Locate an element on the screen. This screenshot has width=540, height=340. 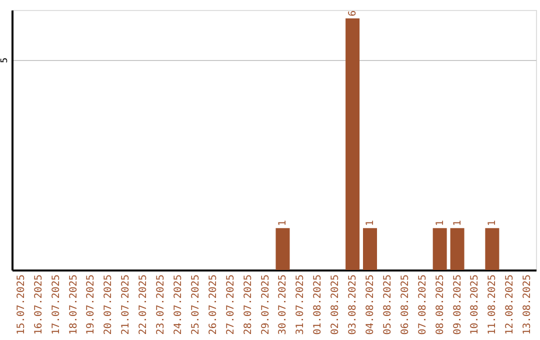
x-tick-label: 31.07.2025 is located at coordinates (300, 304).